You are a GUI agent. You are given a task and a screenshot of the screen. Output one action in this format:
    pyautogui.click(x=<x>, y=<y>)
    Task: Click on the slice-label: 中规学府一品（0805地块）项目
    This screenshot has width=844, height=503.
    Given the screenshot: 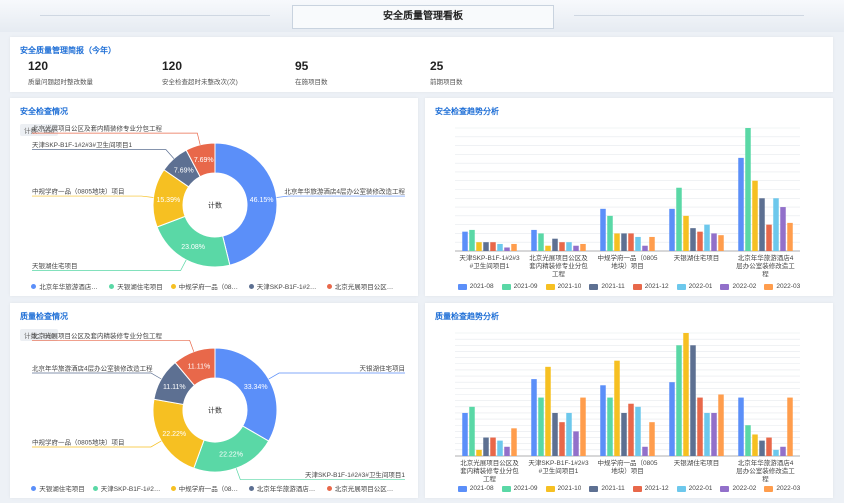 What is the action you would take?
    pyautogui.click(x=78, y=441)
    